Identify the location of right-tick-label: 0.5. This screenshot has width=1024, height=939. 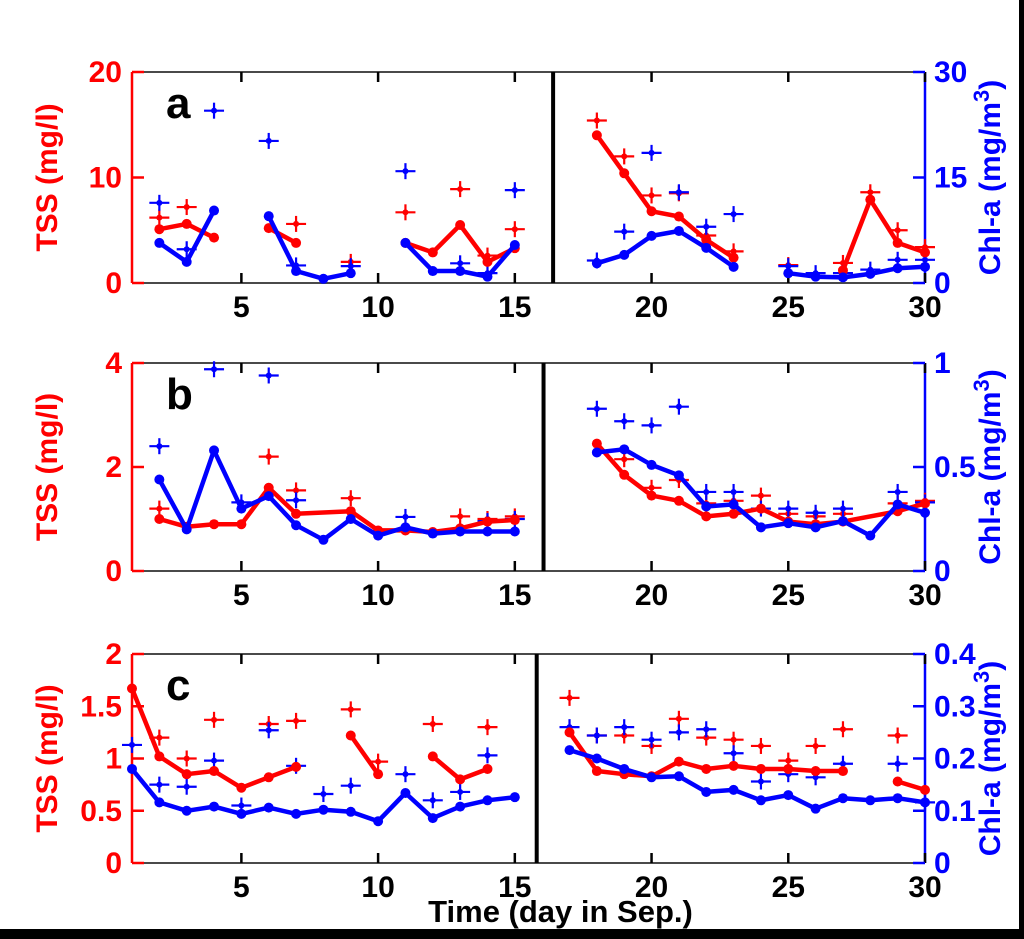
(955, 467).